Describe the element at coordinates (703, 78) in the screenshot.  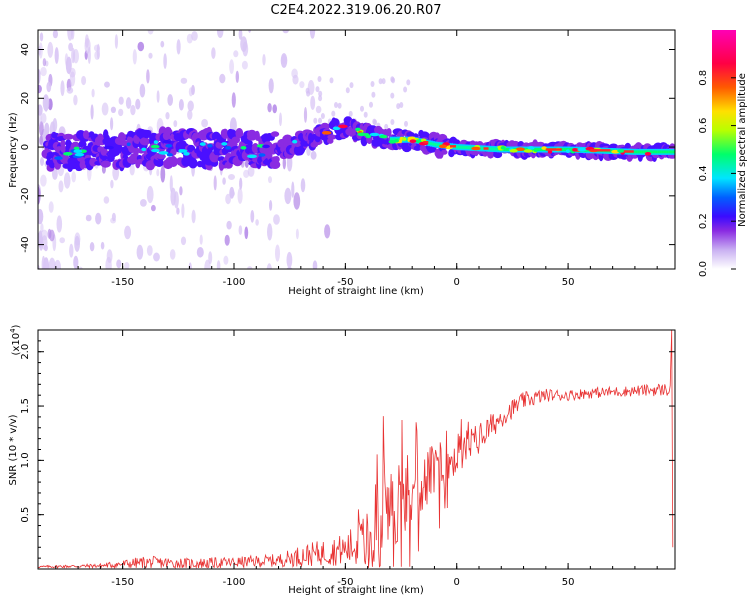
I see `colorbar-tick-label: 0.8` at that location.